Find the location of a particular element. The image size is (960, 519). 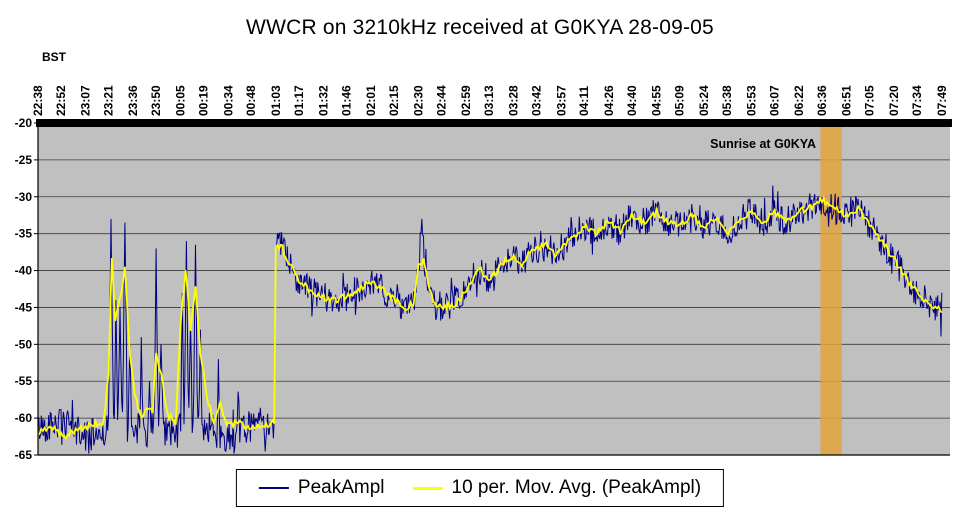

y-tick-label: -50 is located at coordinates (24, 344).